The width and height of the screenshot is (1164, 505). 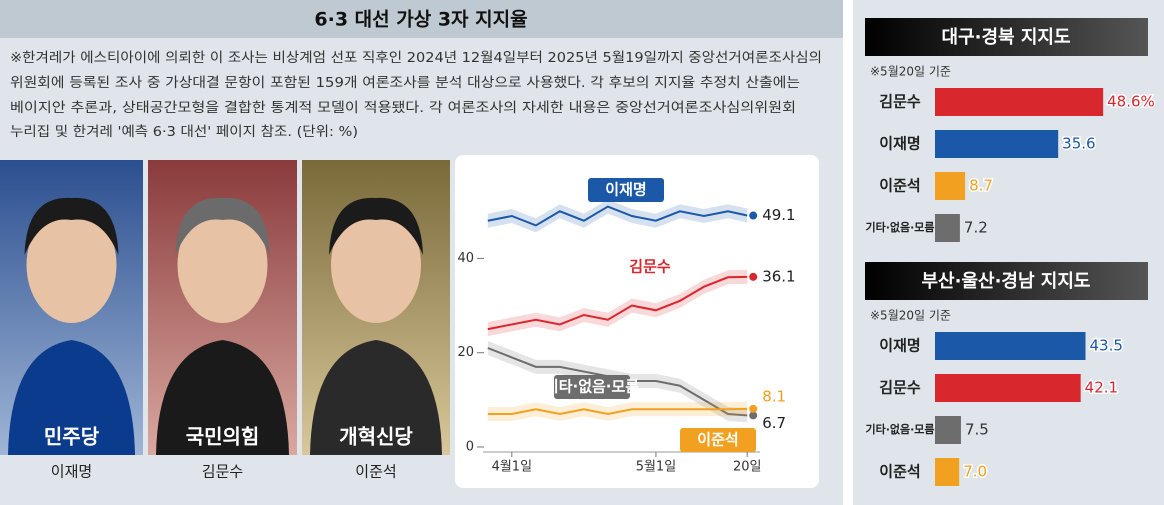 What do you see at coordinates (774, 396) in the screenshot?
I see `end-label: 8.1` at bounding box center [774, 396].